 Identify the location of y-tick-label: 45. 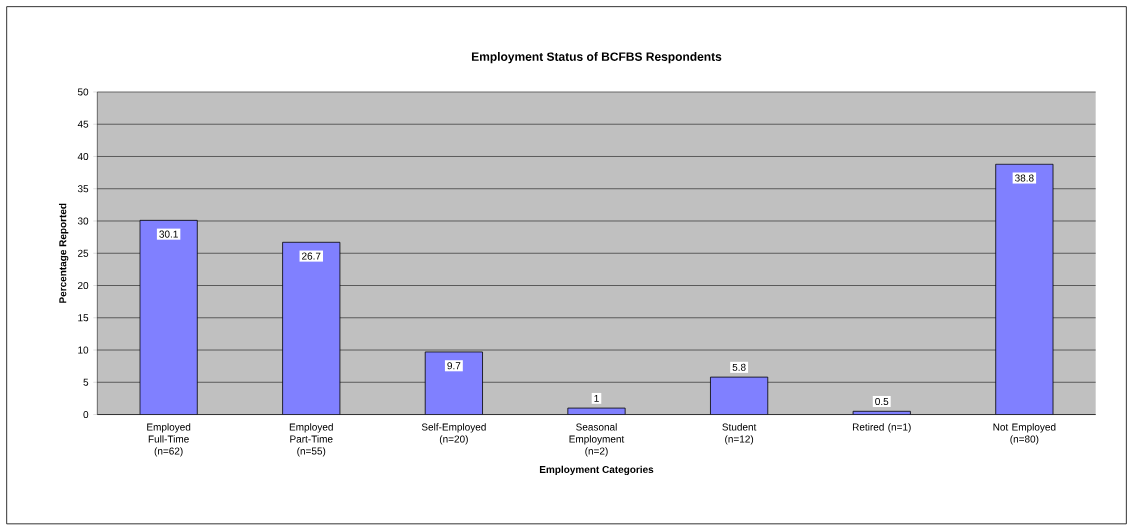
(83, 124).